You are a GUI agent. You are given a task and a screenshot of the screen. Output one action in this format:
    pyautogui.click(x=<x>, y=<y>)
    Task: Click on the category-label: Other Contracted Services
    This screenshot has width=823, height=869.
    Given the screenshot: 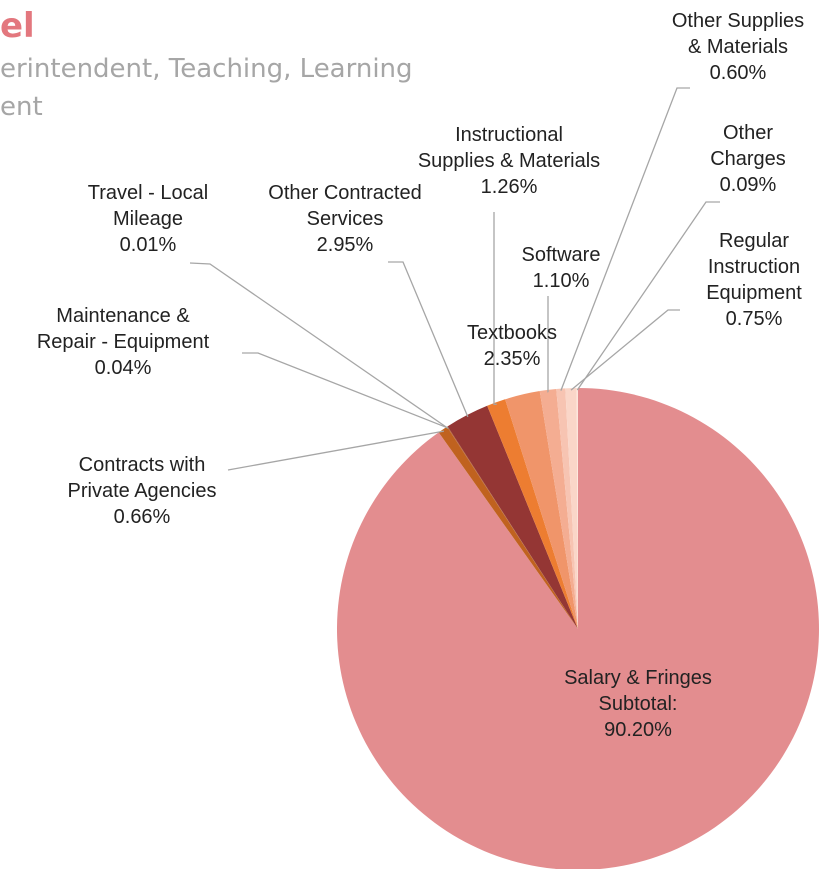 What is the action you would take?
    pyautogui.click(x=345, y=206)
    